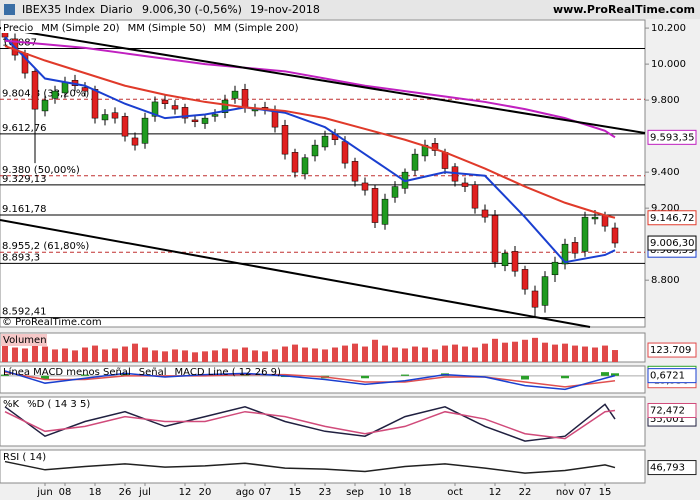 Image resolution: width=700 pixels, height=500 pixels. What do you see at coordinates (44, 492) in the screenshot?
I see `x-tick-label: jun` at bounding box center [44, 492].